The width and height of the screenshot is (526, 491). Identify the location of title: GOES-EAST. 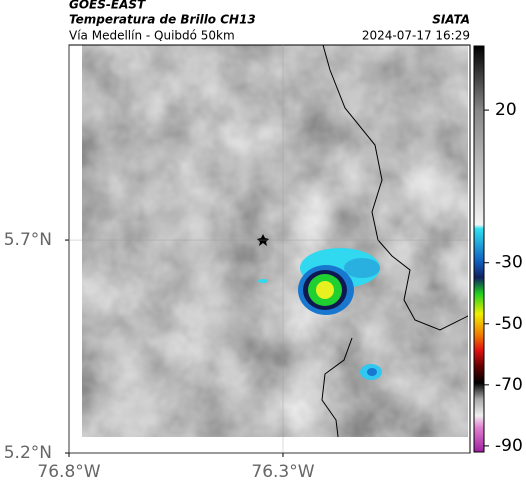
(107, 6).